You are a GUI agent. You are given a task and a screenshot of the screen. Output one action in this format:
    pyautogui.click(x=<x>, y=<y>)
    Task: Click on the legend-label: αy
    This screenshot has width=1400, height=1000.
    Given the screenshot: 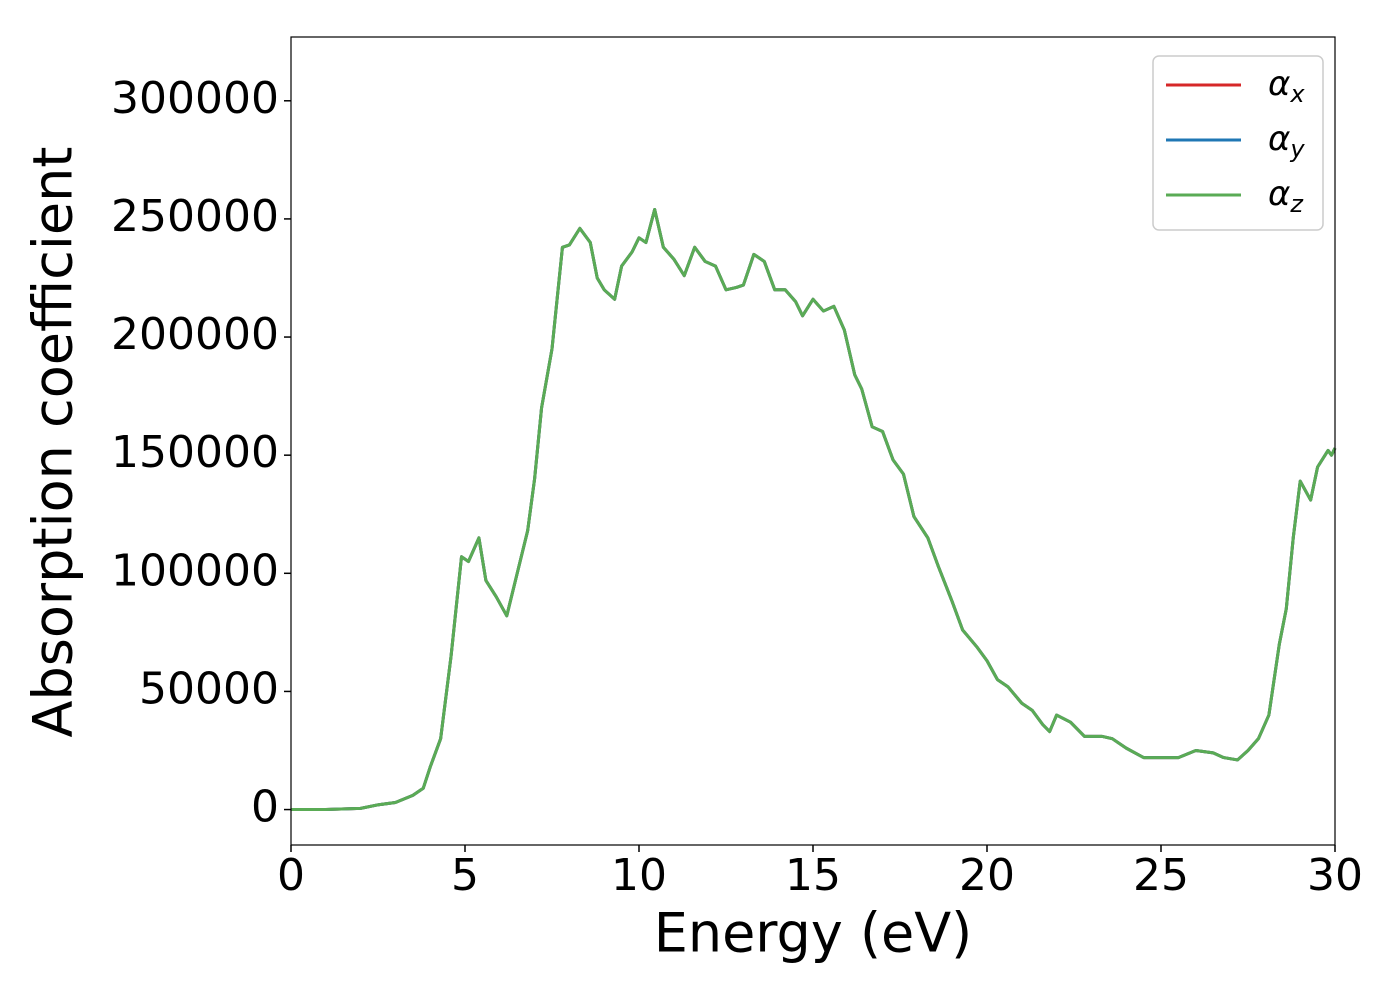 What is the action you would take?
    pyautogui.click(x=1286, y=141)
    